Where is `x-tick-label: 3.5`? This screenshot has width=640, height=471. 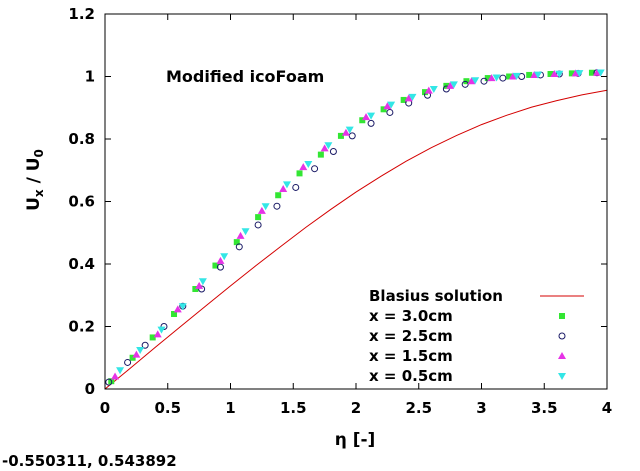 x-tick-label: 3.5 is located at coordinates (544, 408).